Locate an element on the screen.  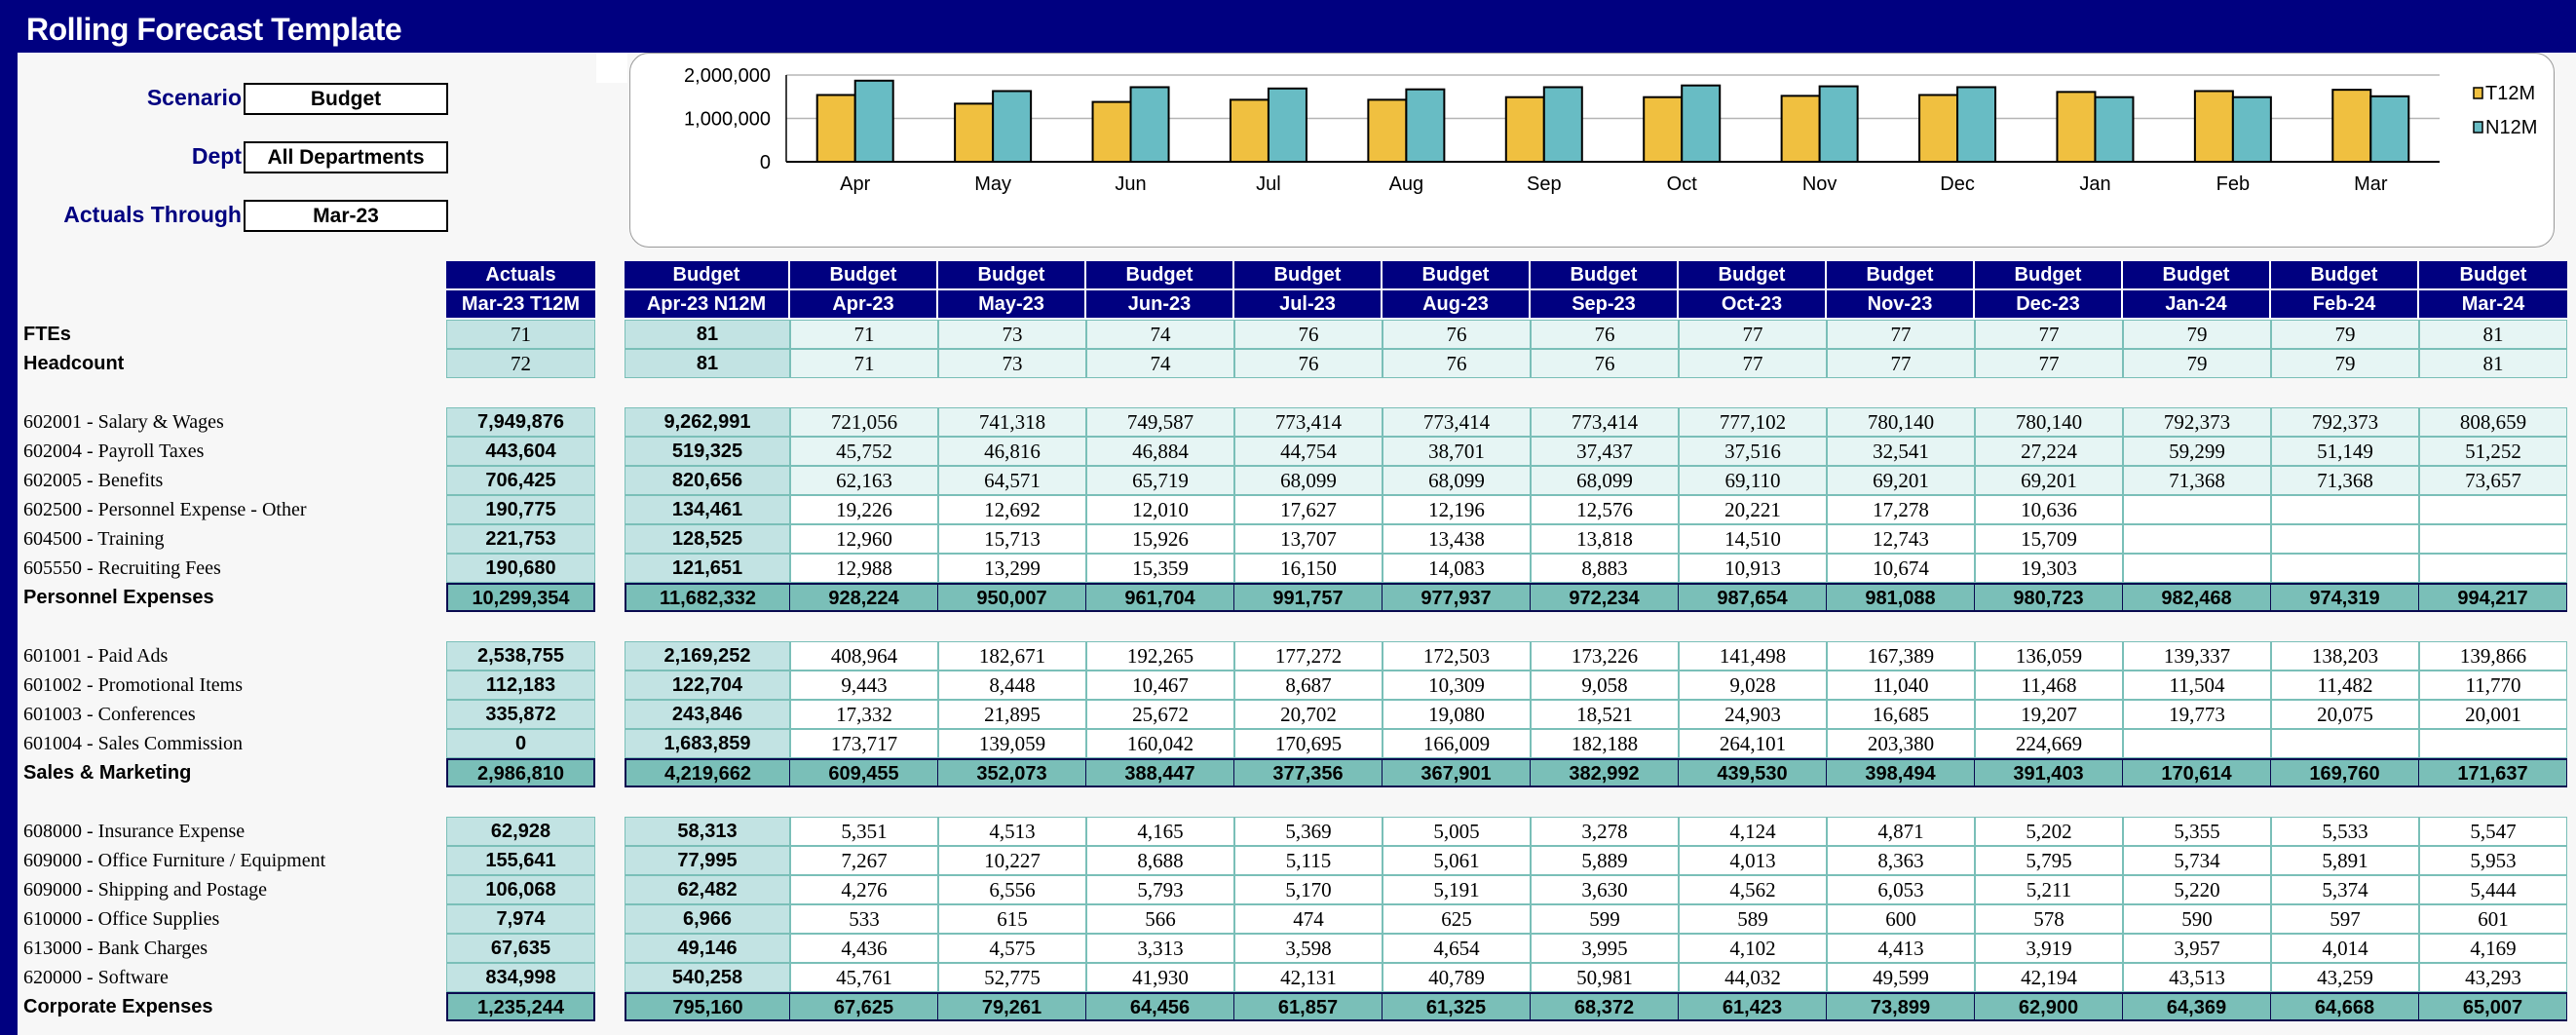
n12m-value-cell: 134,461 is located at coordinates (707, 509).